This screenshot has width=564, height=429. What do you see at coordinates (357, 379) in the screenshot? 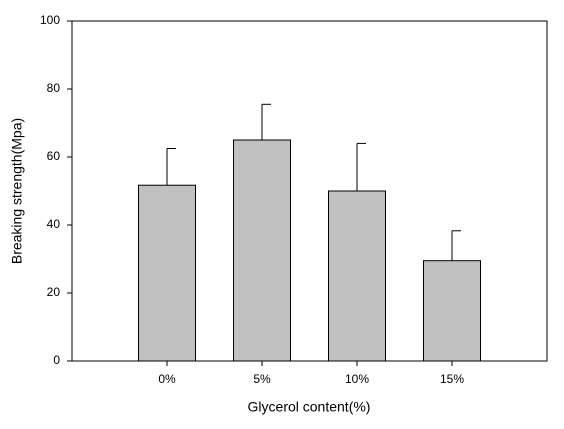
I see `x-tick-label: 10%` at bounding box center [357, 379].